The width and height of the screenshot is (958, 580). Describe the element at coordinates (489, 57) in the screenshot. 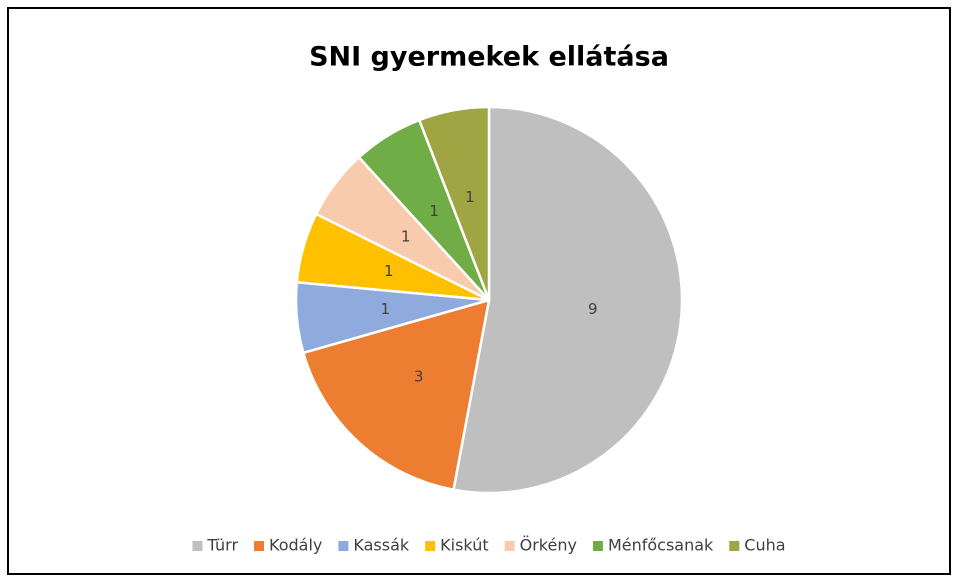

I see `chart-title: SNI gyermekek ellátása` at that location.